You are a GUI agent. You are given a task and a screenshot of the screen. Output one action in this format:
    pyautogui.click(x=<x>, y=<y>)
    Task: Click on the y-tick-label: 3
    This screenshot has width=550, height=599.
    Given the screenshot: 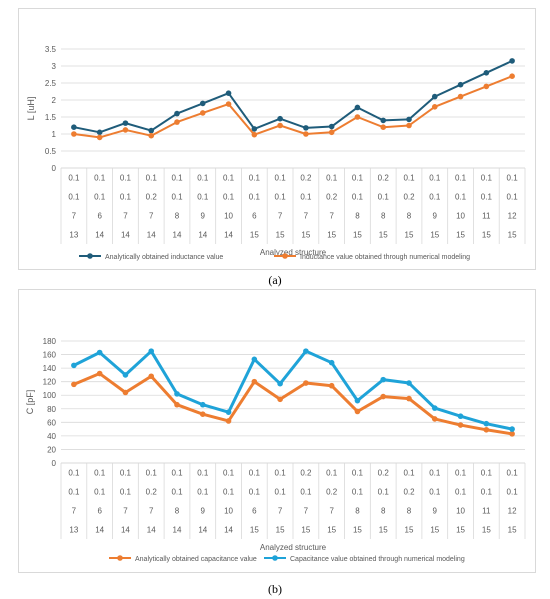 What is the action you would take?
    pyautogui.click(x=54, y=66)
    